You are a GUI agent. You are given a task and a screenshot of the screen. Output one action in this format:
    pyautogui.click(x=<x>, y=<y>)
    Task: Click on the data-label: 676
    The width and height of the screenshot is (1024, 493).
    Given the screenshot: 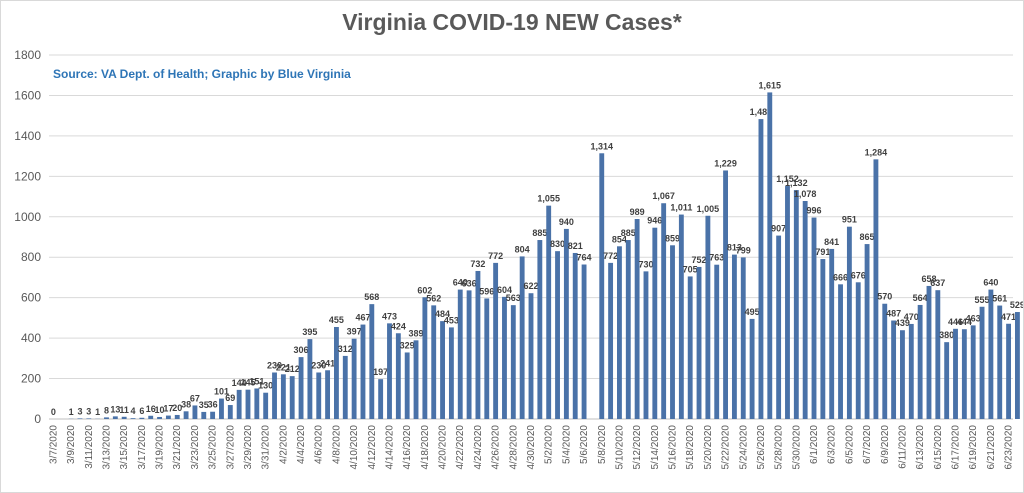 What is the action you would take?
    pyautogui.click(x=858, y=275)
    